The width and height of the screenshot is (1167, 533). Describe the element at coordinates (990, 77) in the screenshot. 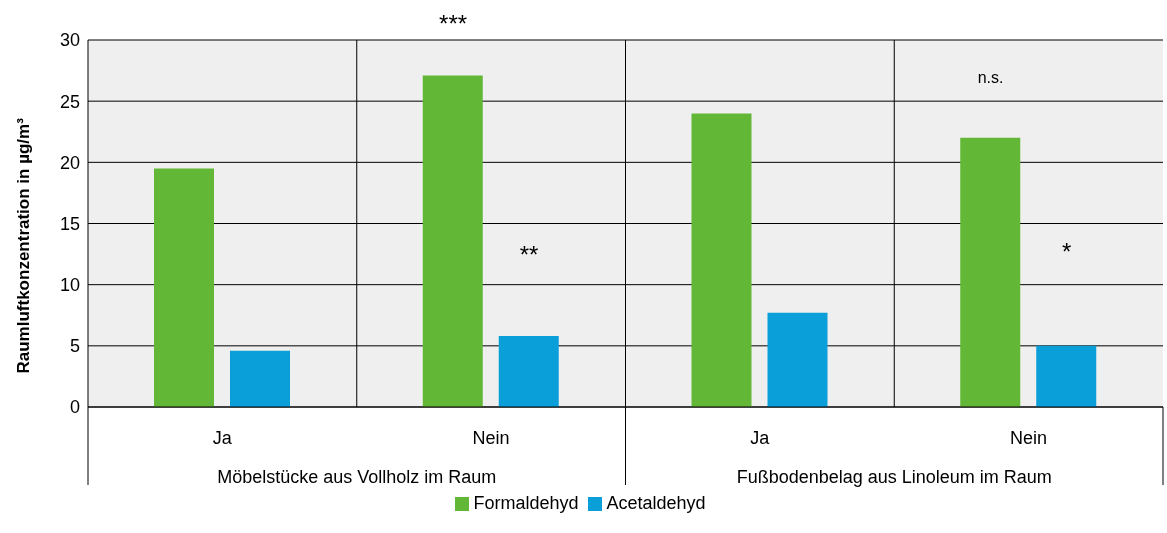

I see `annotation: n.s.` at that location.